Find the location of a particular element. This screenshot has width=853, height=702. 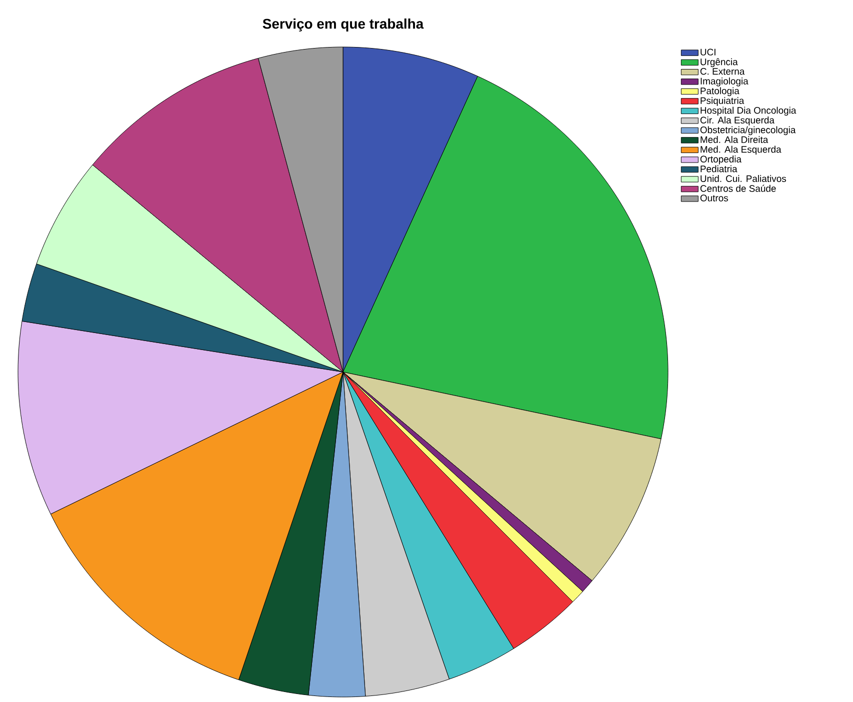

legend-label: Unid. Cui. Paliativos is located at coordinates (743, 178).